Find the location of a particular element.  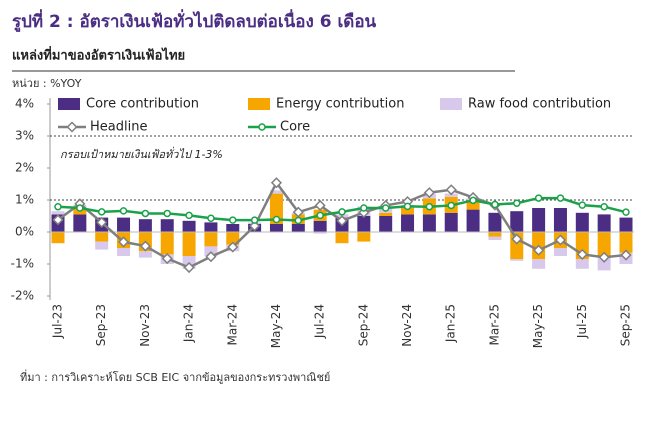

y-tick-label: 4% is located at coordinates (24, 104).